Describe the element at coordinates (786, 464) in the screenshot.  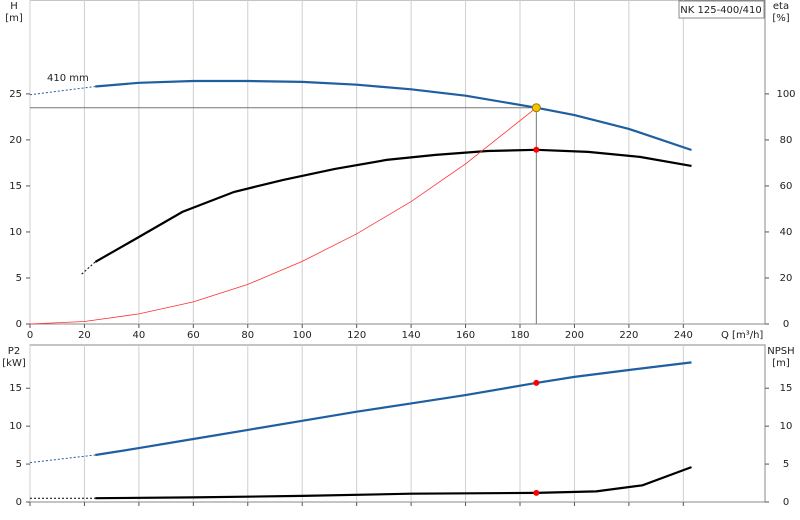
I see `y2-tick-label: 5` at that location.